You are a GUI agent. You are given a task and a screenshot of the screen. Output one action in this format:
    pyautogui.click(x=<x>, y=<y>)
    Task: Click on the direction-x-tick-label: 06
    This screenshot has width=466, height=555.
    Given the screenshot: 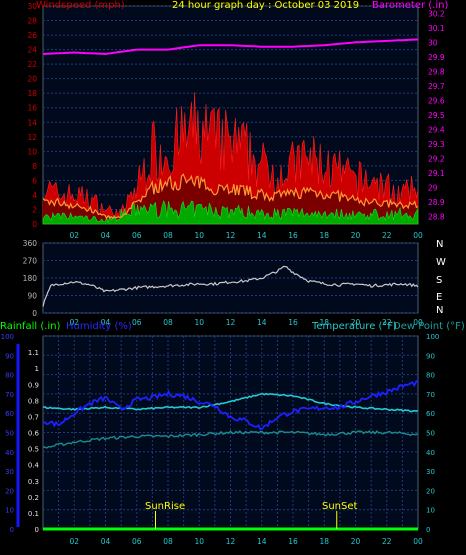 What is the action you would take?
    pyautogui.click(x=137, y=322)
    